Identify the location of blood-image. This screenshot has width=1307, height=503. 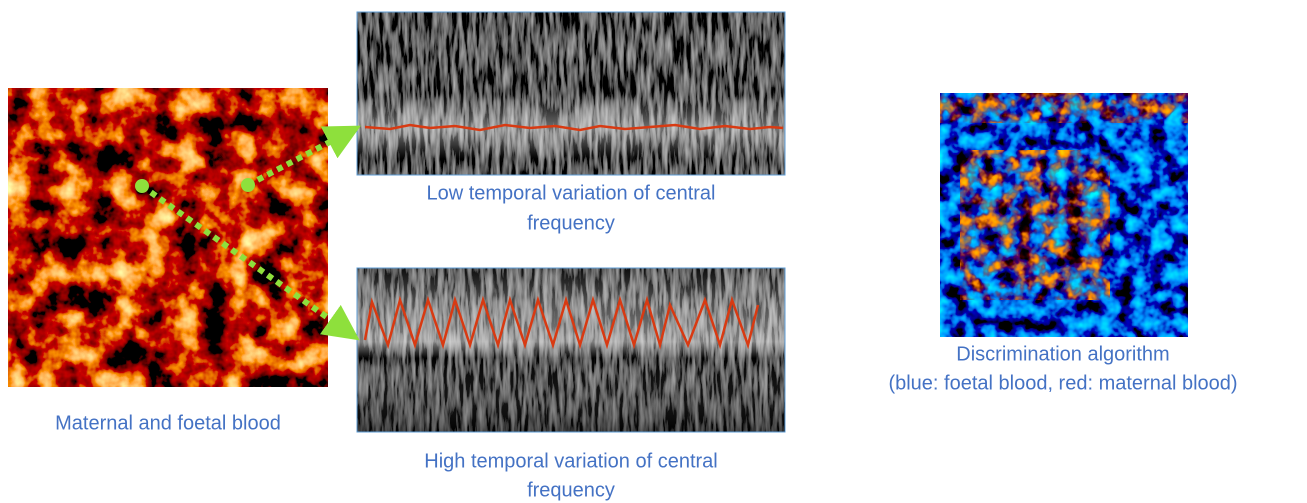
(168, 237).